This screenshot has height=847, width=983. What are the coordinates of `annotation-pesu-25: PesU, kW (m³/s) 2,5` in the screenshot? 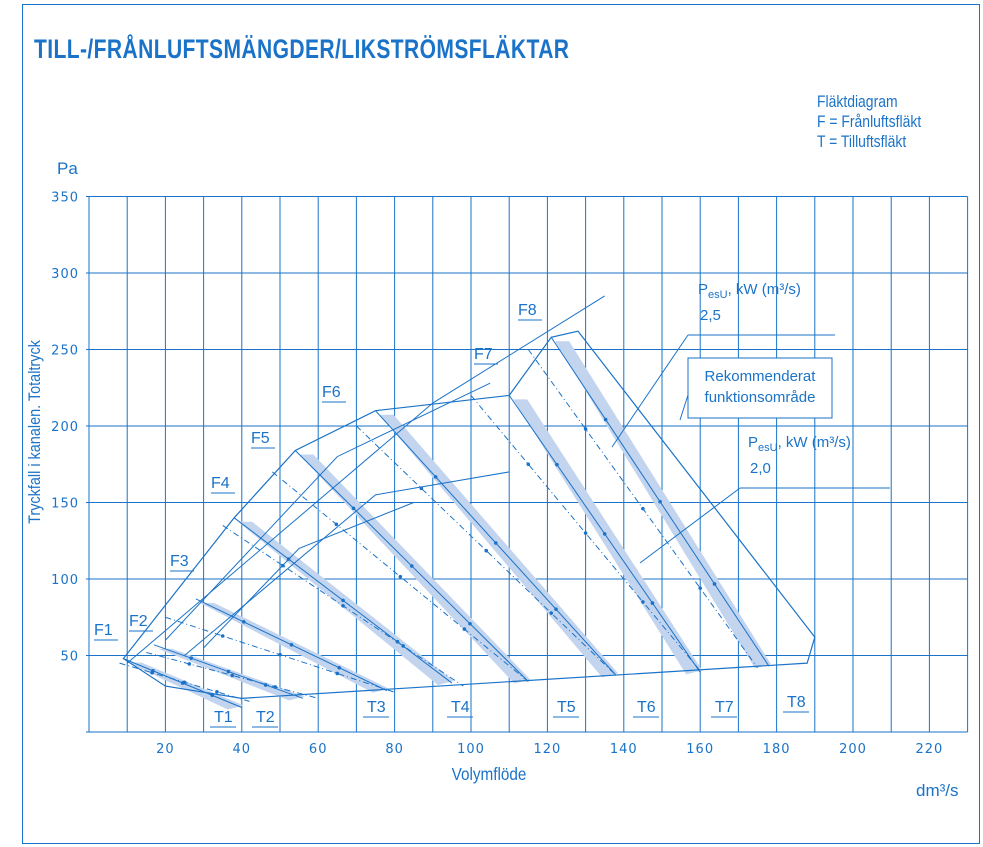 It's located at (749, 302).